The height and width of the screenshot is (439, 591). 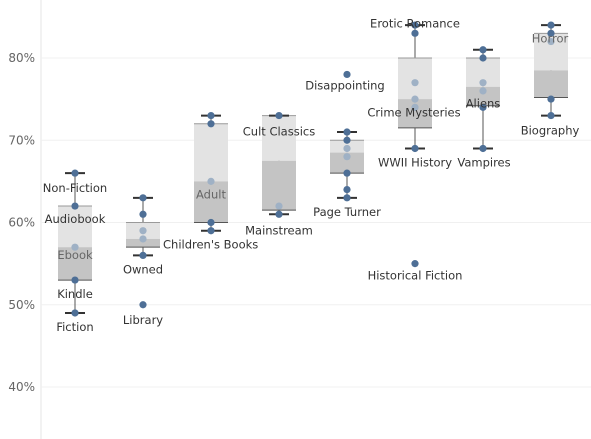 What do you see at coordinates (21, 223) in the screenshot?
I see `y-tick-label: 60%` at bounding box center [21, 223].